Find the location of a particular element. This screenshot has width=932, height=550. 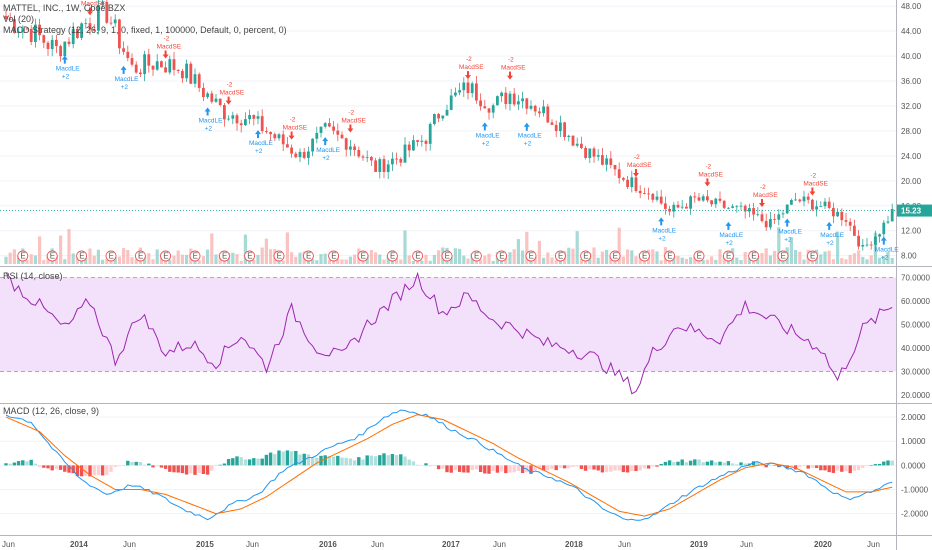

rsi-legend: RSI (14, close) is located at coordinates (33, 276).